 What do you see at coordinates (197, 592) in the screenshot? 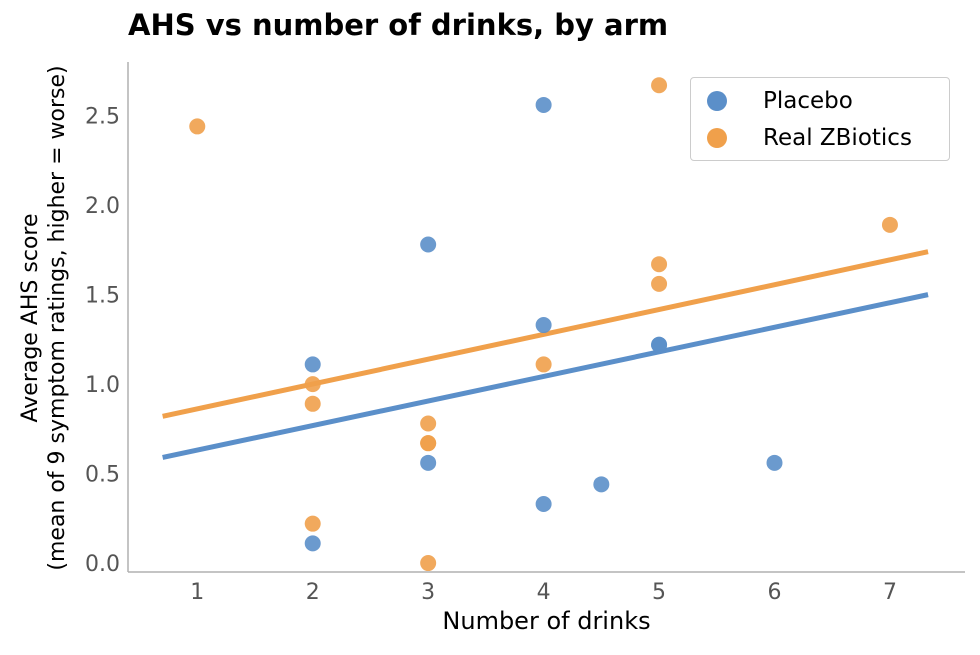
I see `x-tick-label: 1` at bounding box center [197, 592].